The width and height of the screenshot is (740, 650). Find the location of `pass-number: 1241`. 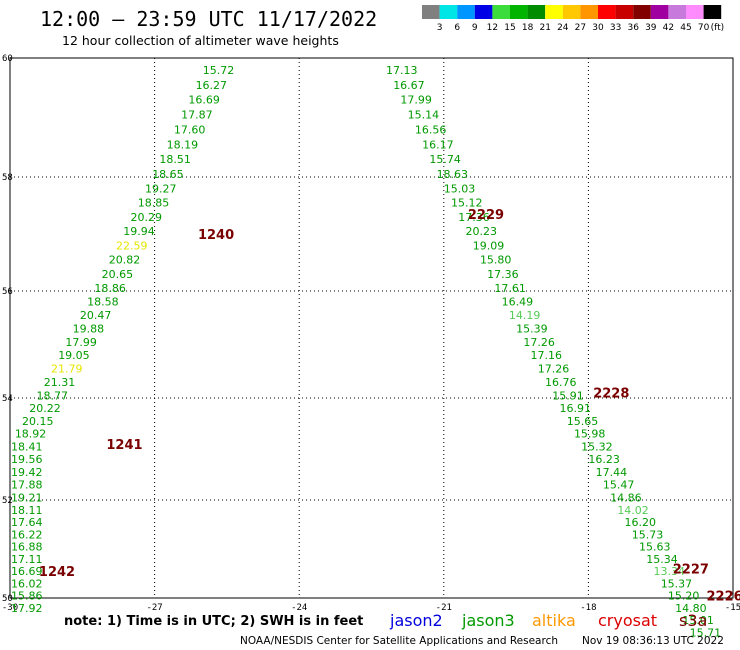

pass-number: 1241 is located at coordinates (124, 445).